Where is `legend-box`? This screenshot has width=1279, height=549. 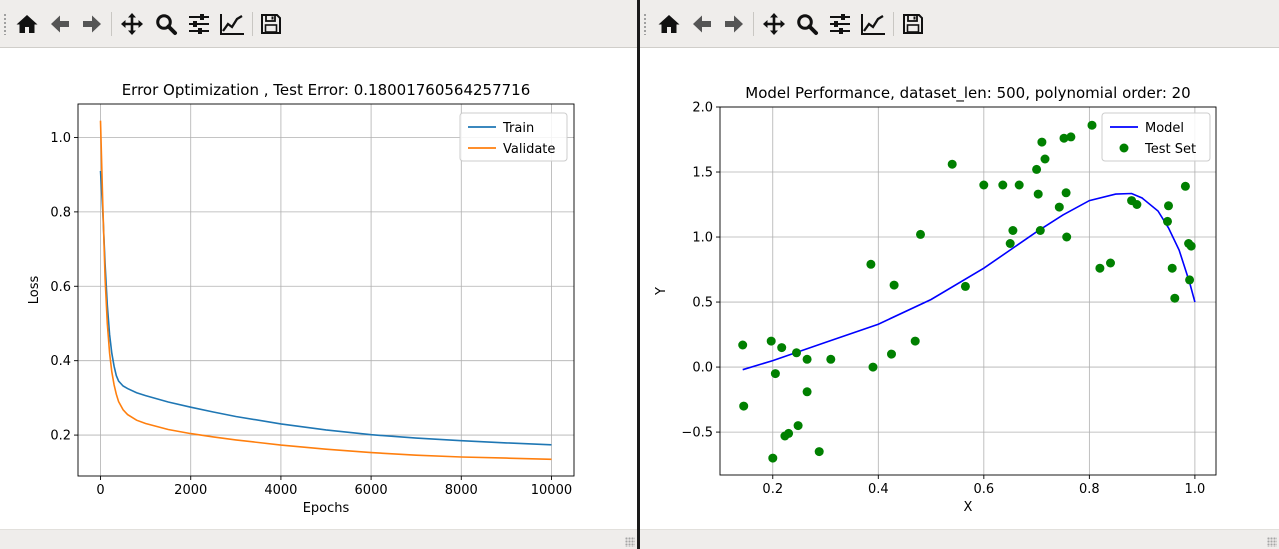 legend-box is located at coordinates (1156, 137).